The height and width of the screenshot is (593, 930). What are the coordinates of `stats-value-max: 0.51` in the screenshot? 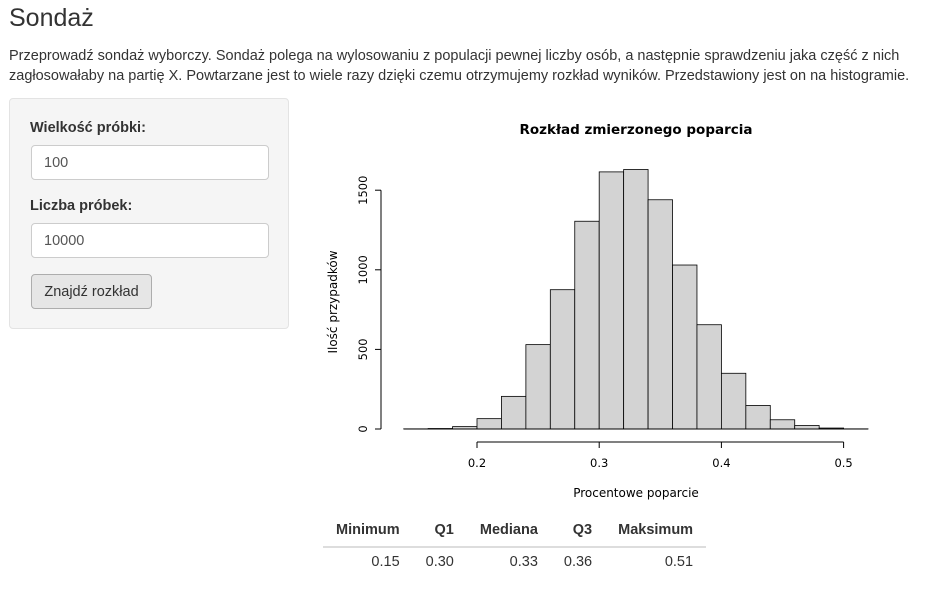 It's located at (655, 561).